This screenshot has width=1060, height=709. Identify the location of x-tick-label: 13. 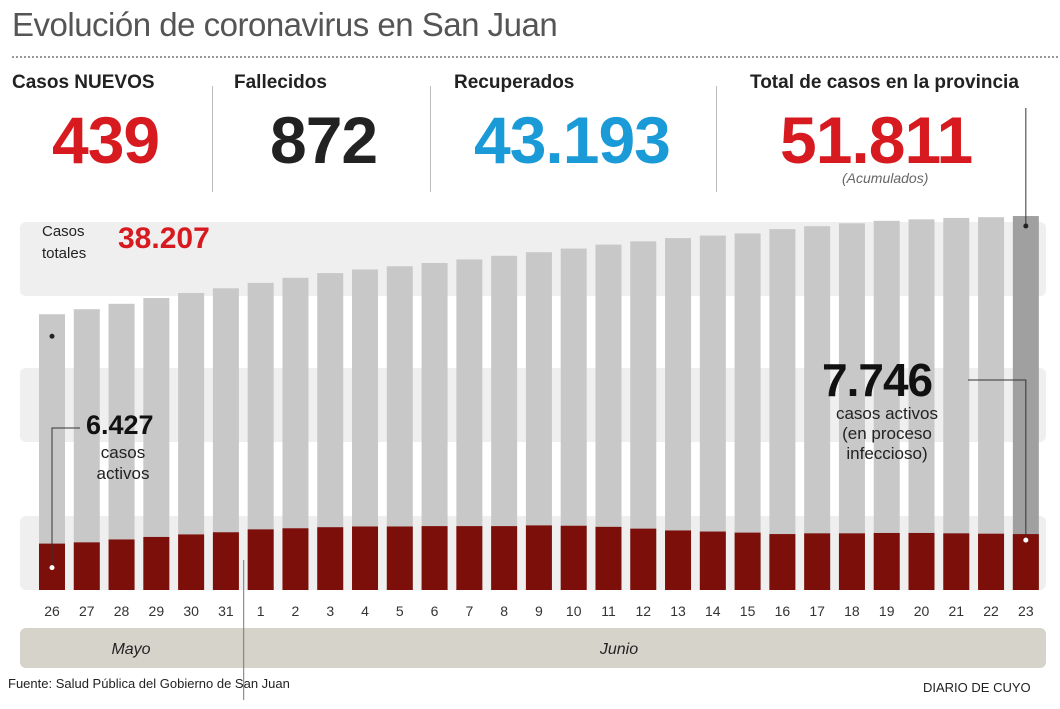
(678, 611).